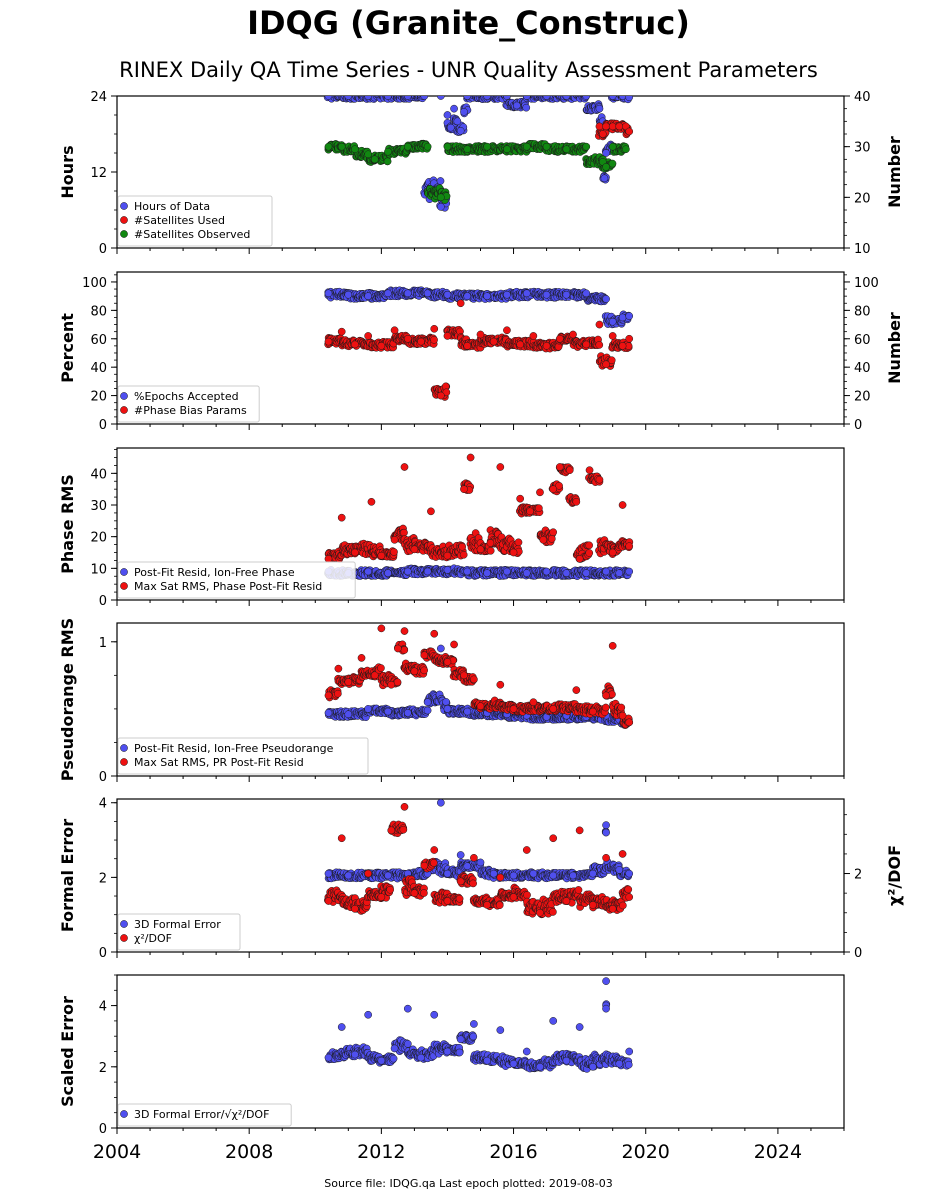 Image resolution: width=937 pixels, height=1200 pixels. What do you see at coordinates (67, 875) in the screenshot?
I see `y-axis-label: Formal Error` at bounding box center [67, 875].